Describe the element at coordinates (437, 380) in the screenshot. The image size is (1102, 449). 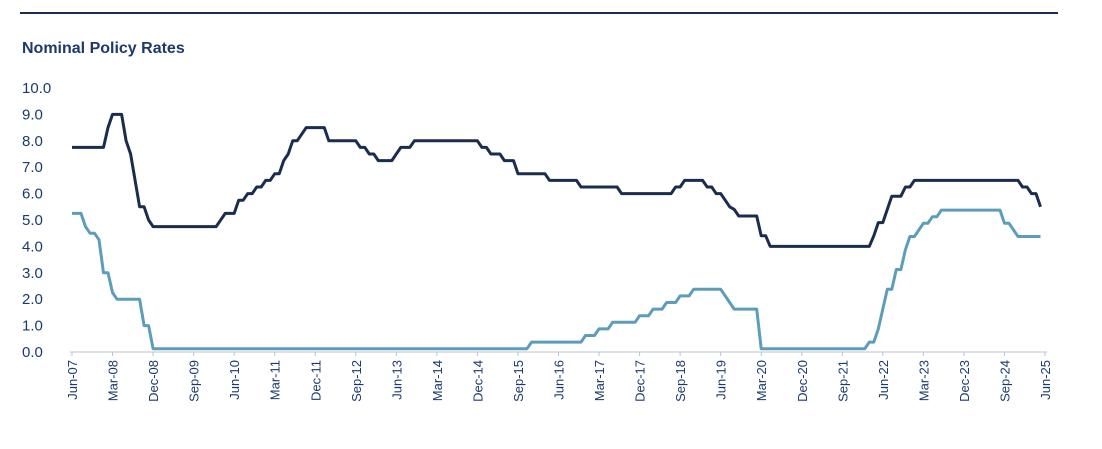
I see `x-tick-label: Mar-14` at that location.